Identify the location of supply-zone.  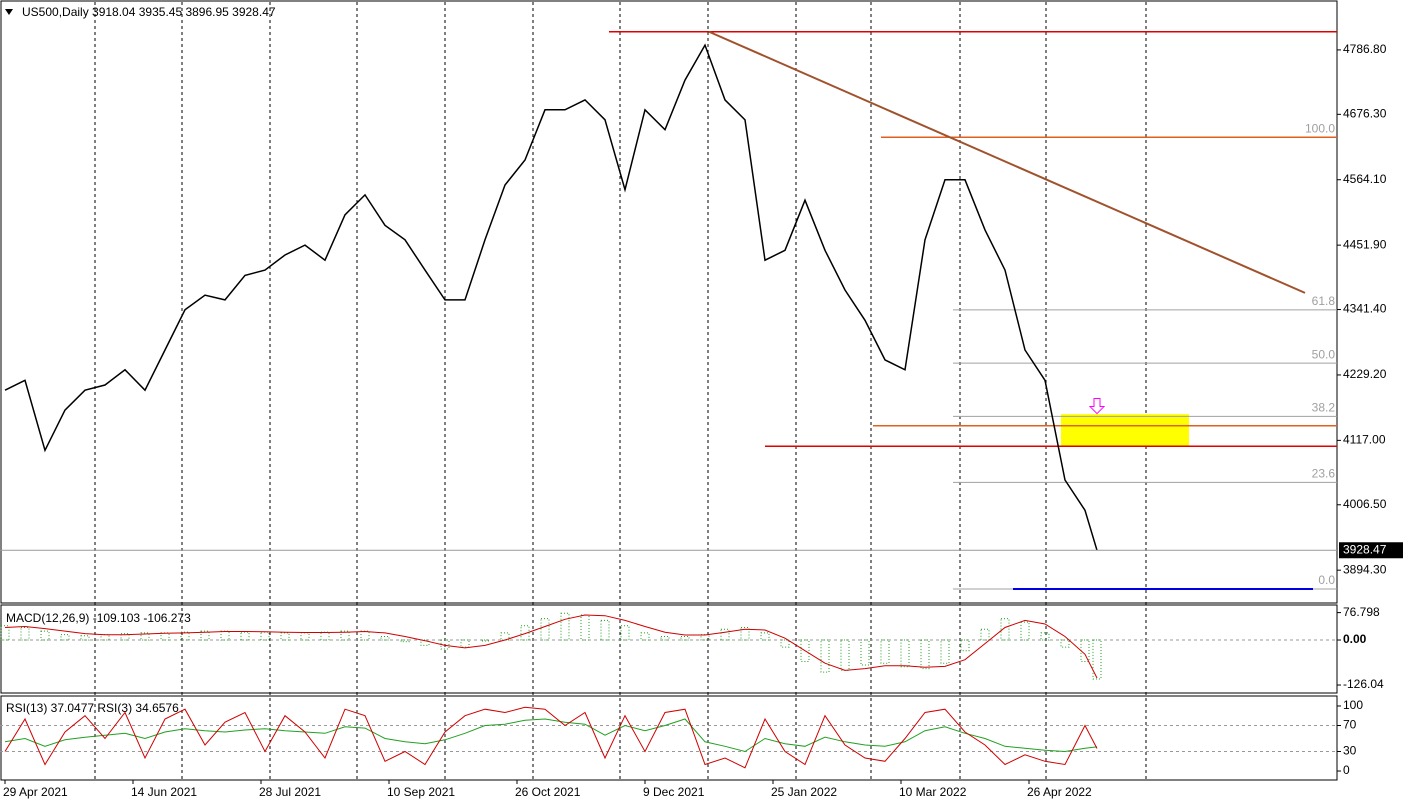
(1125, 430).